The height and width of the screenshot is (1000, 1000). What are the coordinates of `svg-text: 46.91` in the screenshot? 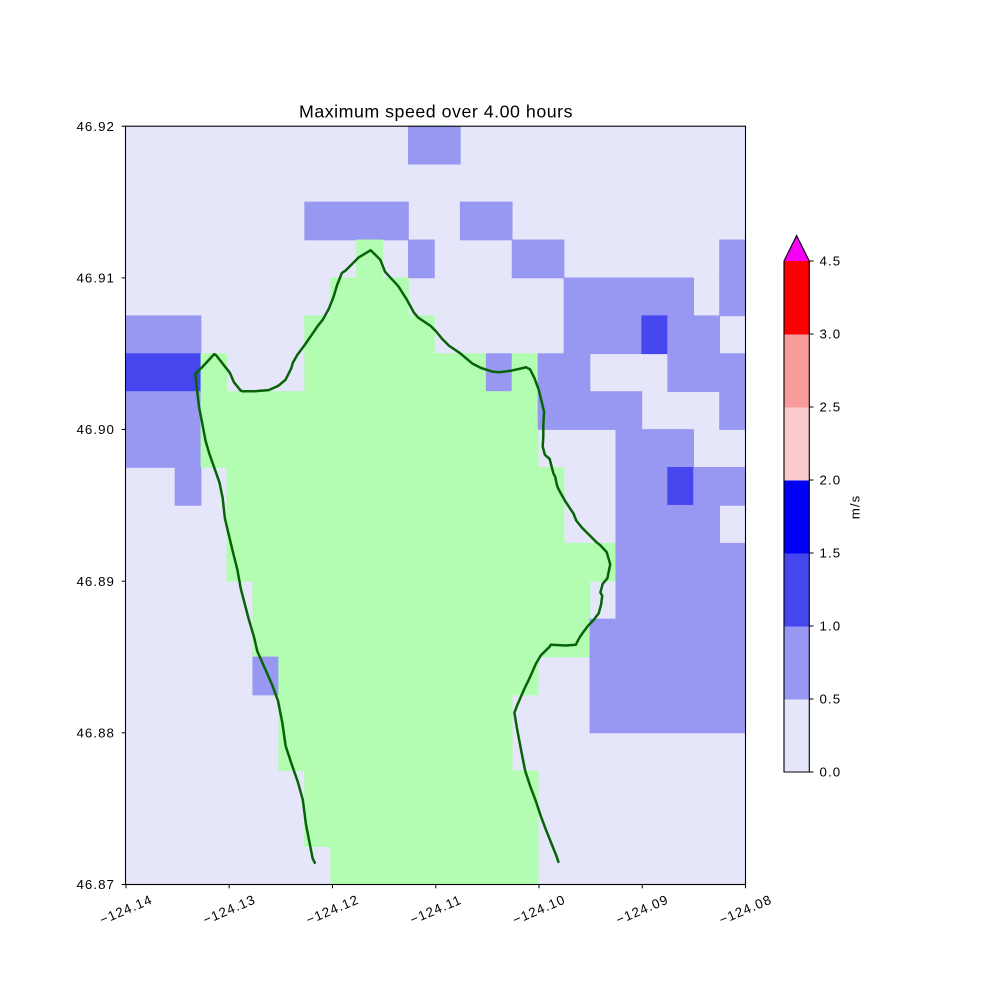 It's located at (95, 278).